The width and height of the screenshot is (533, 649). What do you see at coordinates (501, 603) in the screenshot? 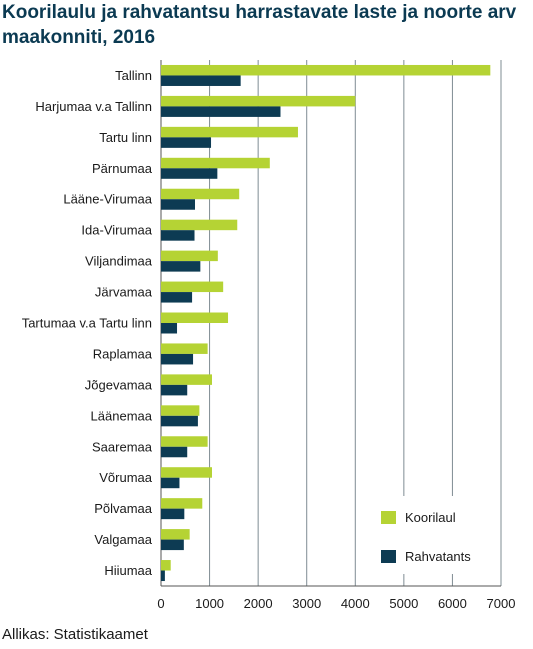
I see `x-tick-label: 7000` at bounding box center [501, 603].